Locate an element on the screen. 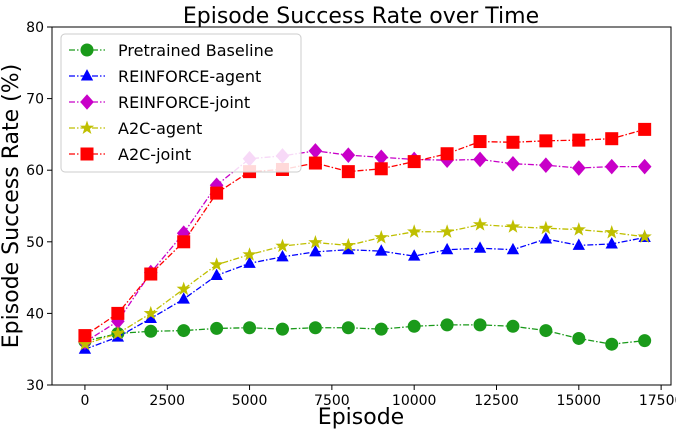 The image size is (676, 432). series-pretrained-baseline is located at coordinates (365, 334).